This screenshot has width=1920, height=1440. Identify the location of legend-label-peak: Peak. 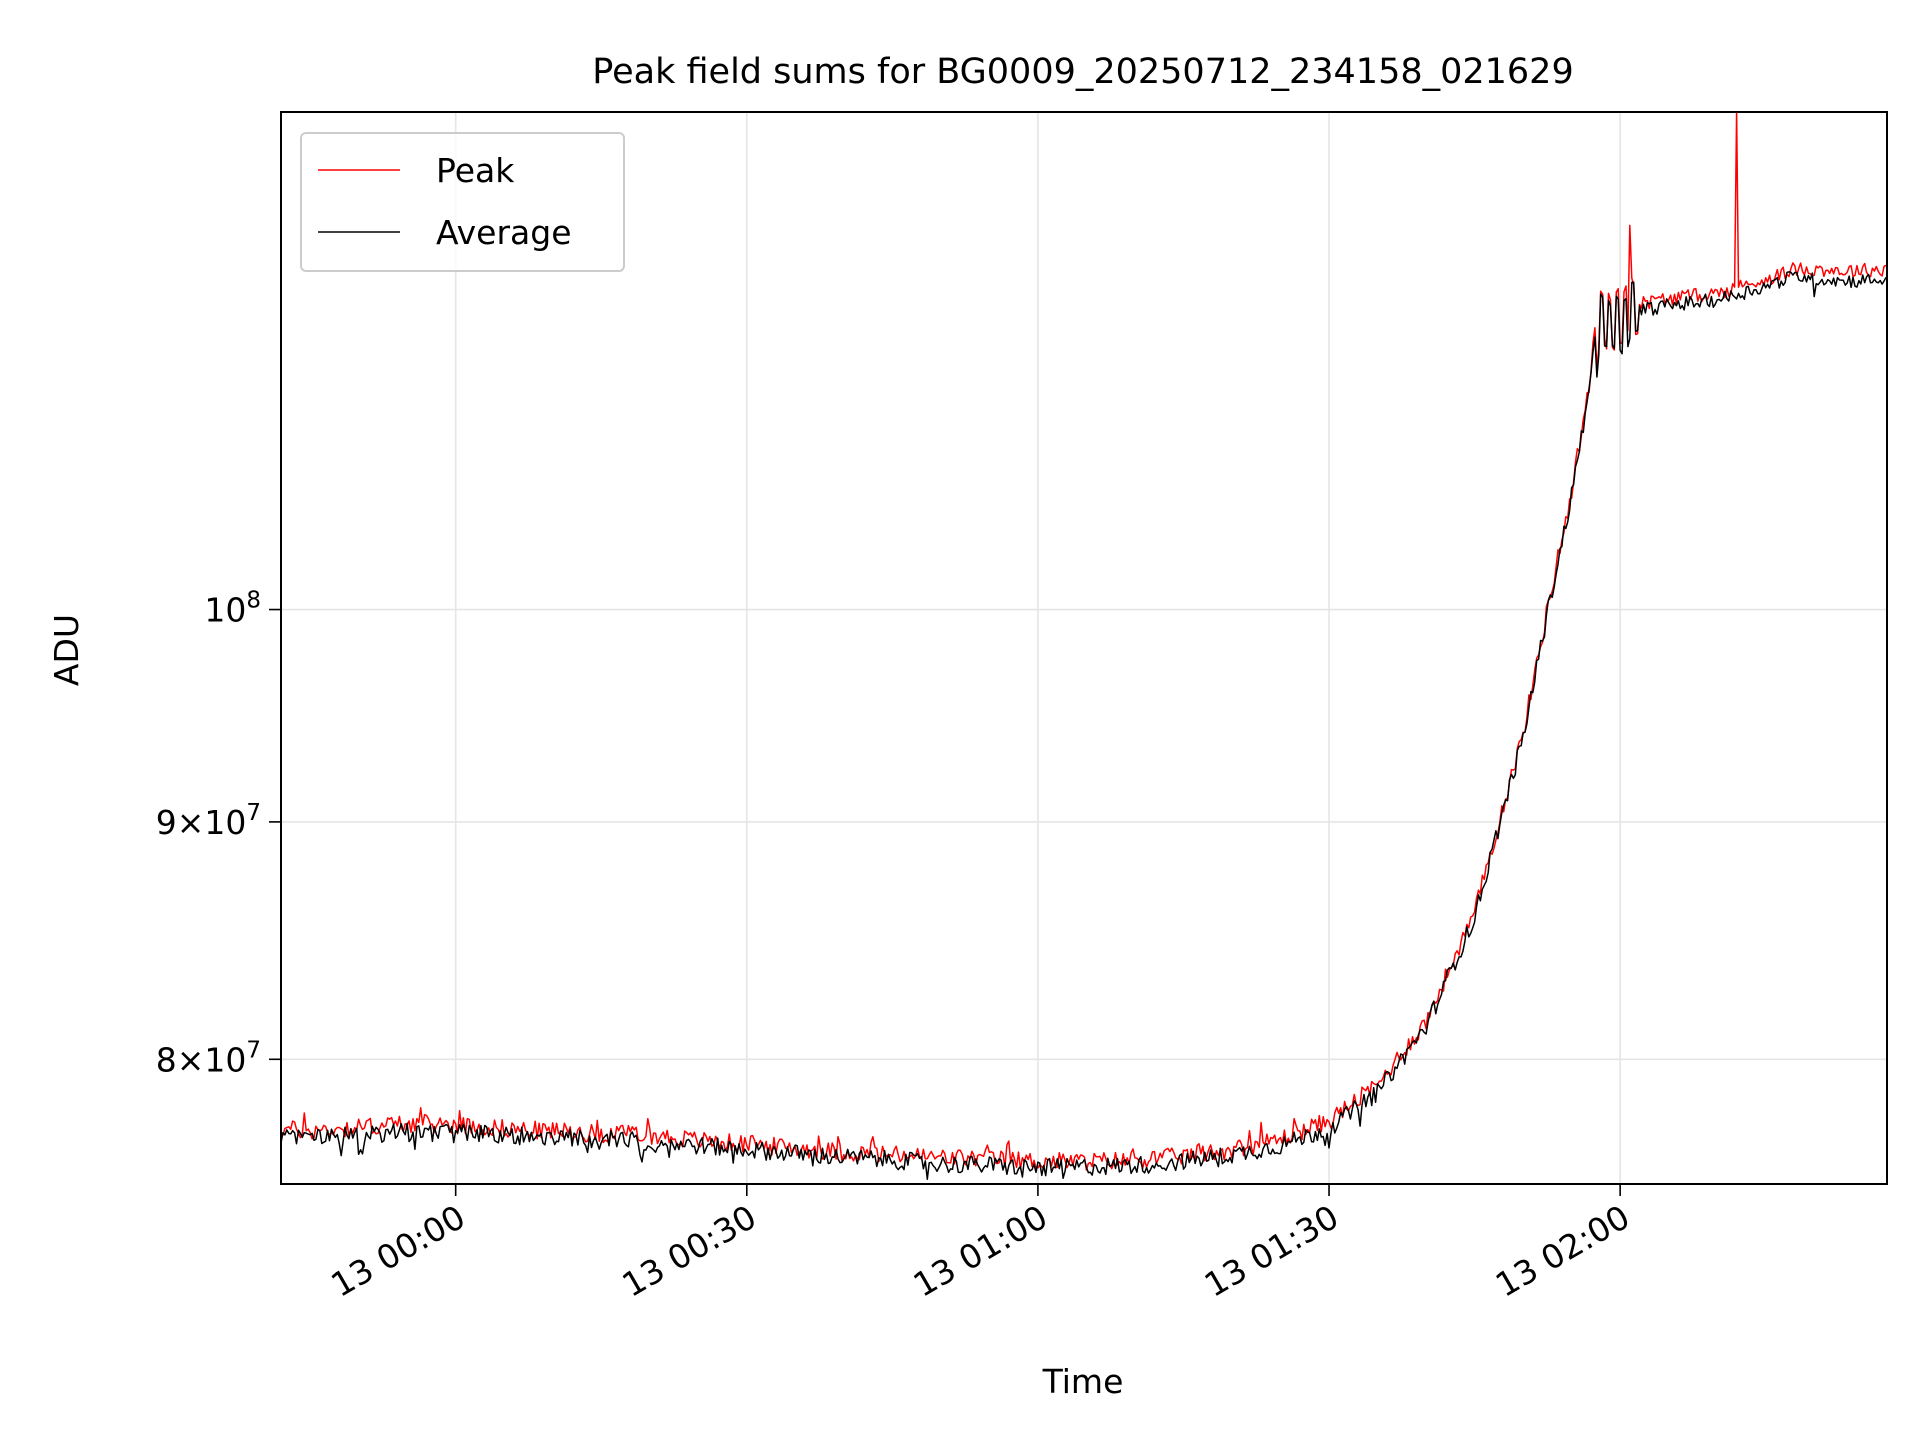
(475, 170).